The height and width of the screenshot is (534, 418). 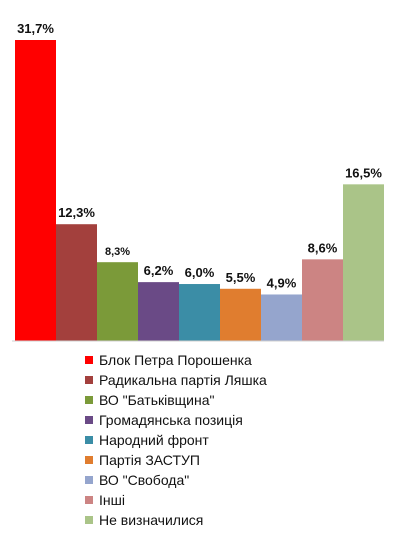 I want to click on legend-label: Блок Петра Порошенка, so click(x=175, y=360).